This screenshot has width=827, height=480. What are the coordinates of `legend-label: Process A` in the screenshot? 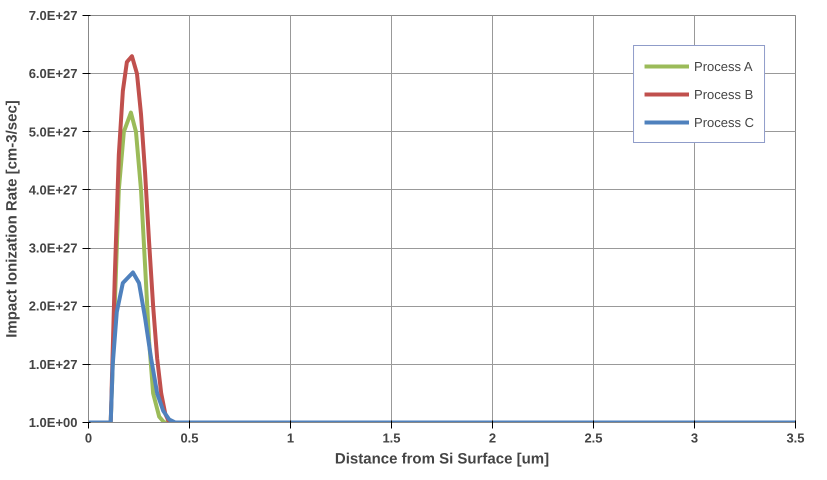 It's located at (723, 66).